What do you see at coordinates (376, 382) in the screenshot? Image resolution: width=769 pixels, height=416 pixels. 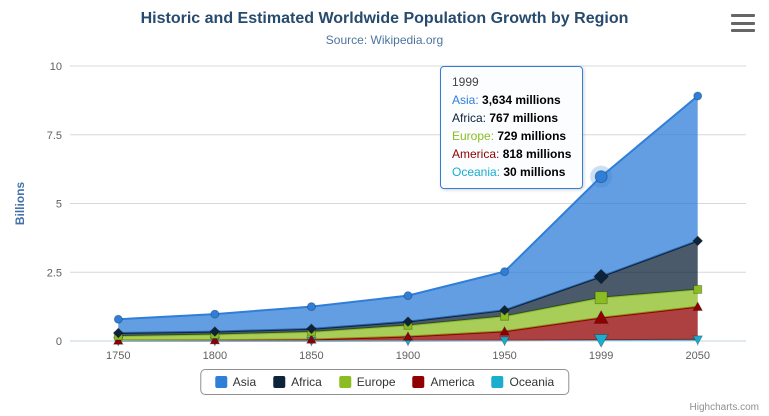 I see `legend-item-label: Europe` at bounding box center [376, 382].